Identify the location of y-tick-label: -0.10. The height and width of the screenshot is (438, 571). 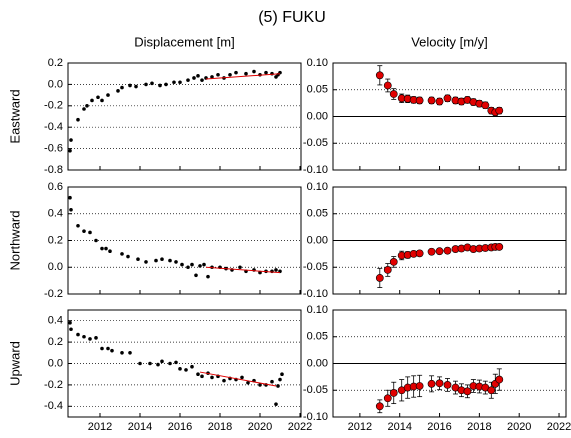
(315, 417).